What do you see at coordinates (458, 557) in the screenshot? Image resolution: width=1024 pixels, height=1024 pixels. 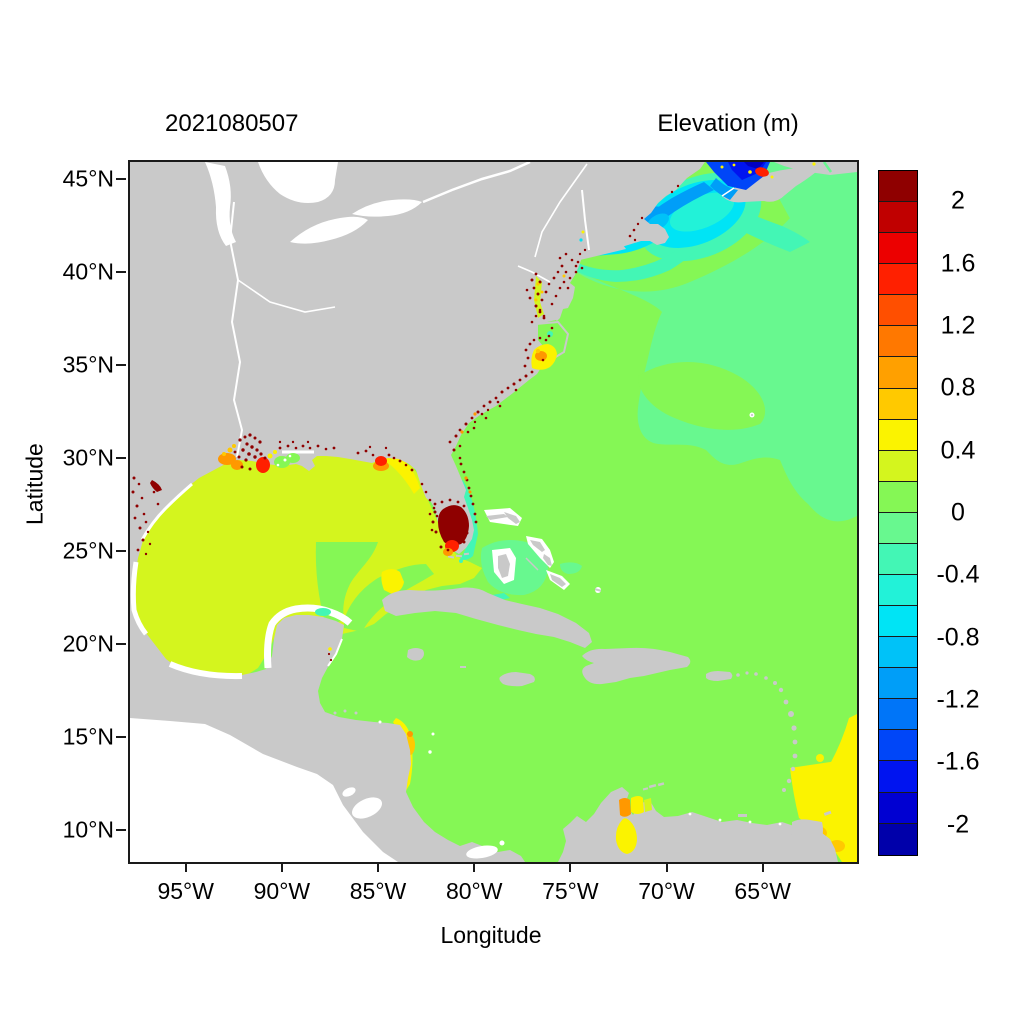 I see `florida-keys` at bounding box center [458, 557].